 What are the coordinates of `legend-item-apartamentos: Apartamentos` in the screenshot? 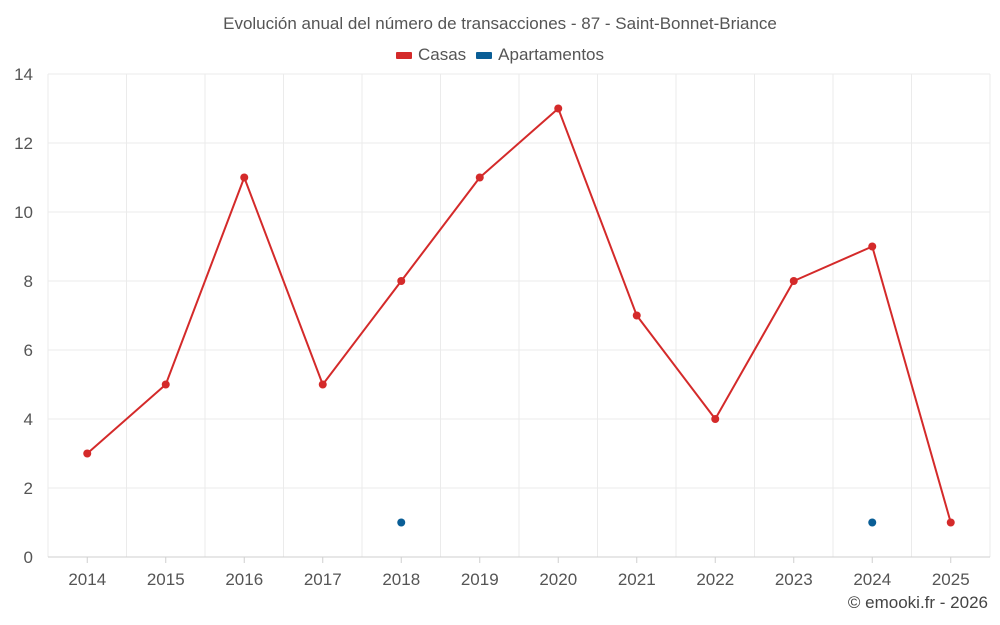 It's located at (540, 55).